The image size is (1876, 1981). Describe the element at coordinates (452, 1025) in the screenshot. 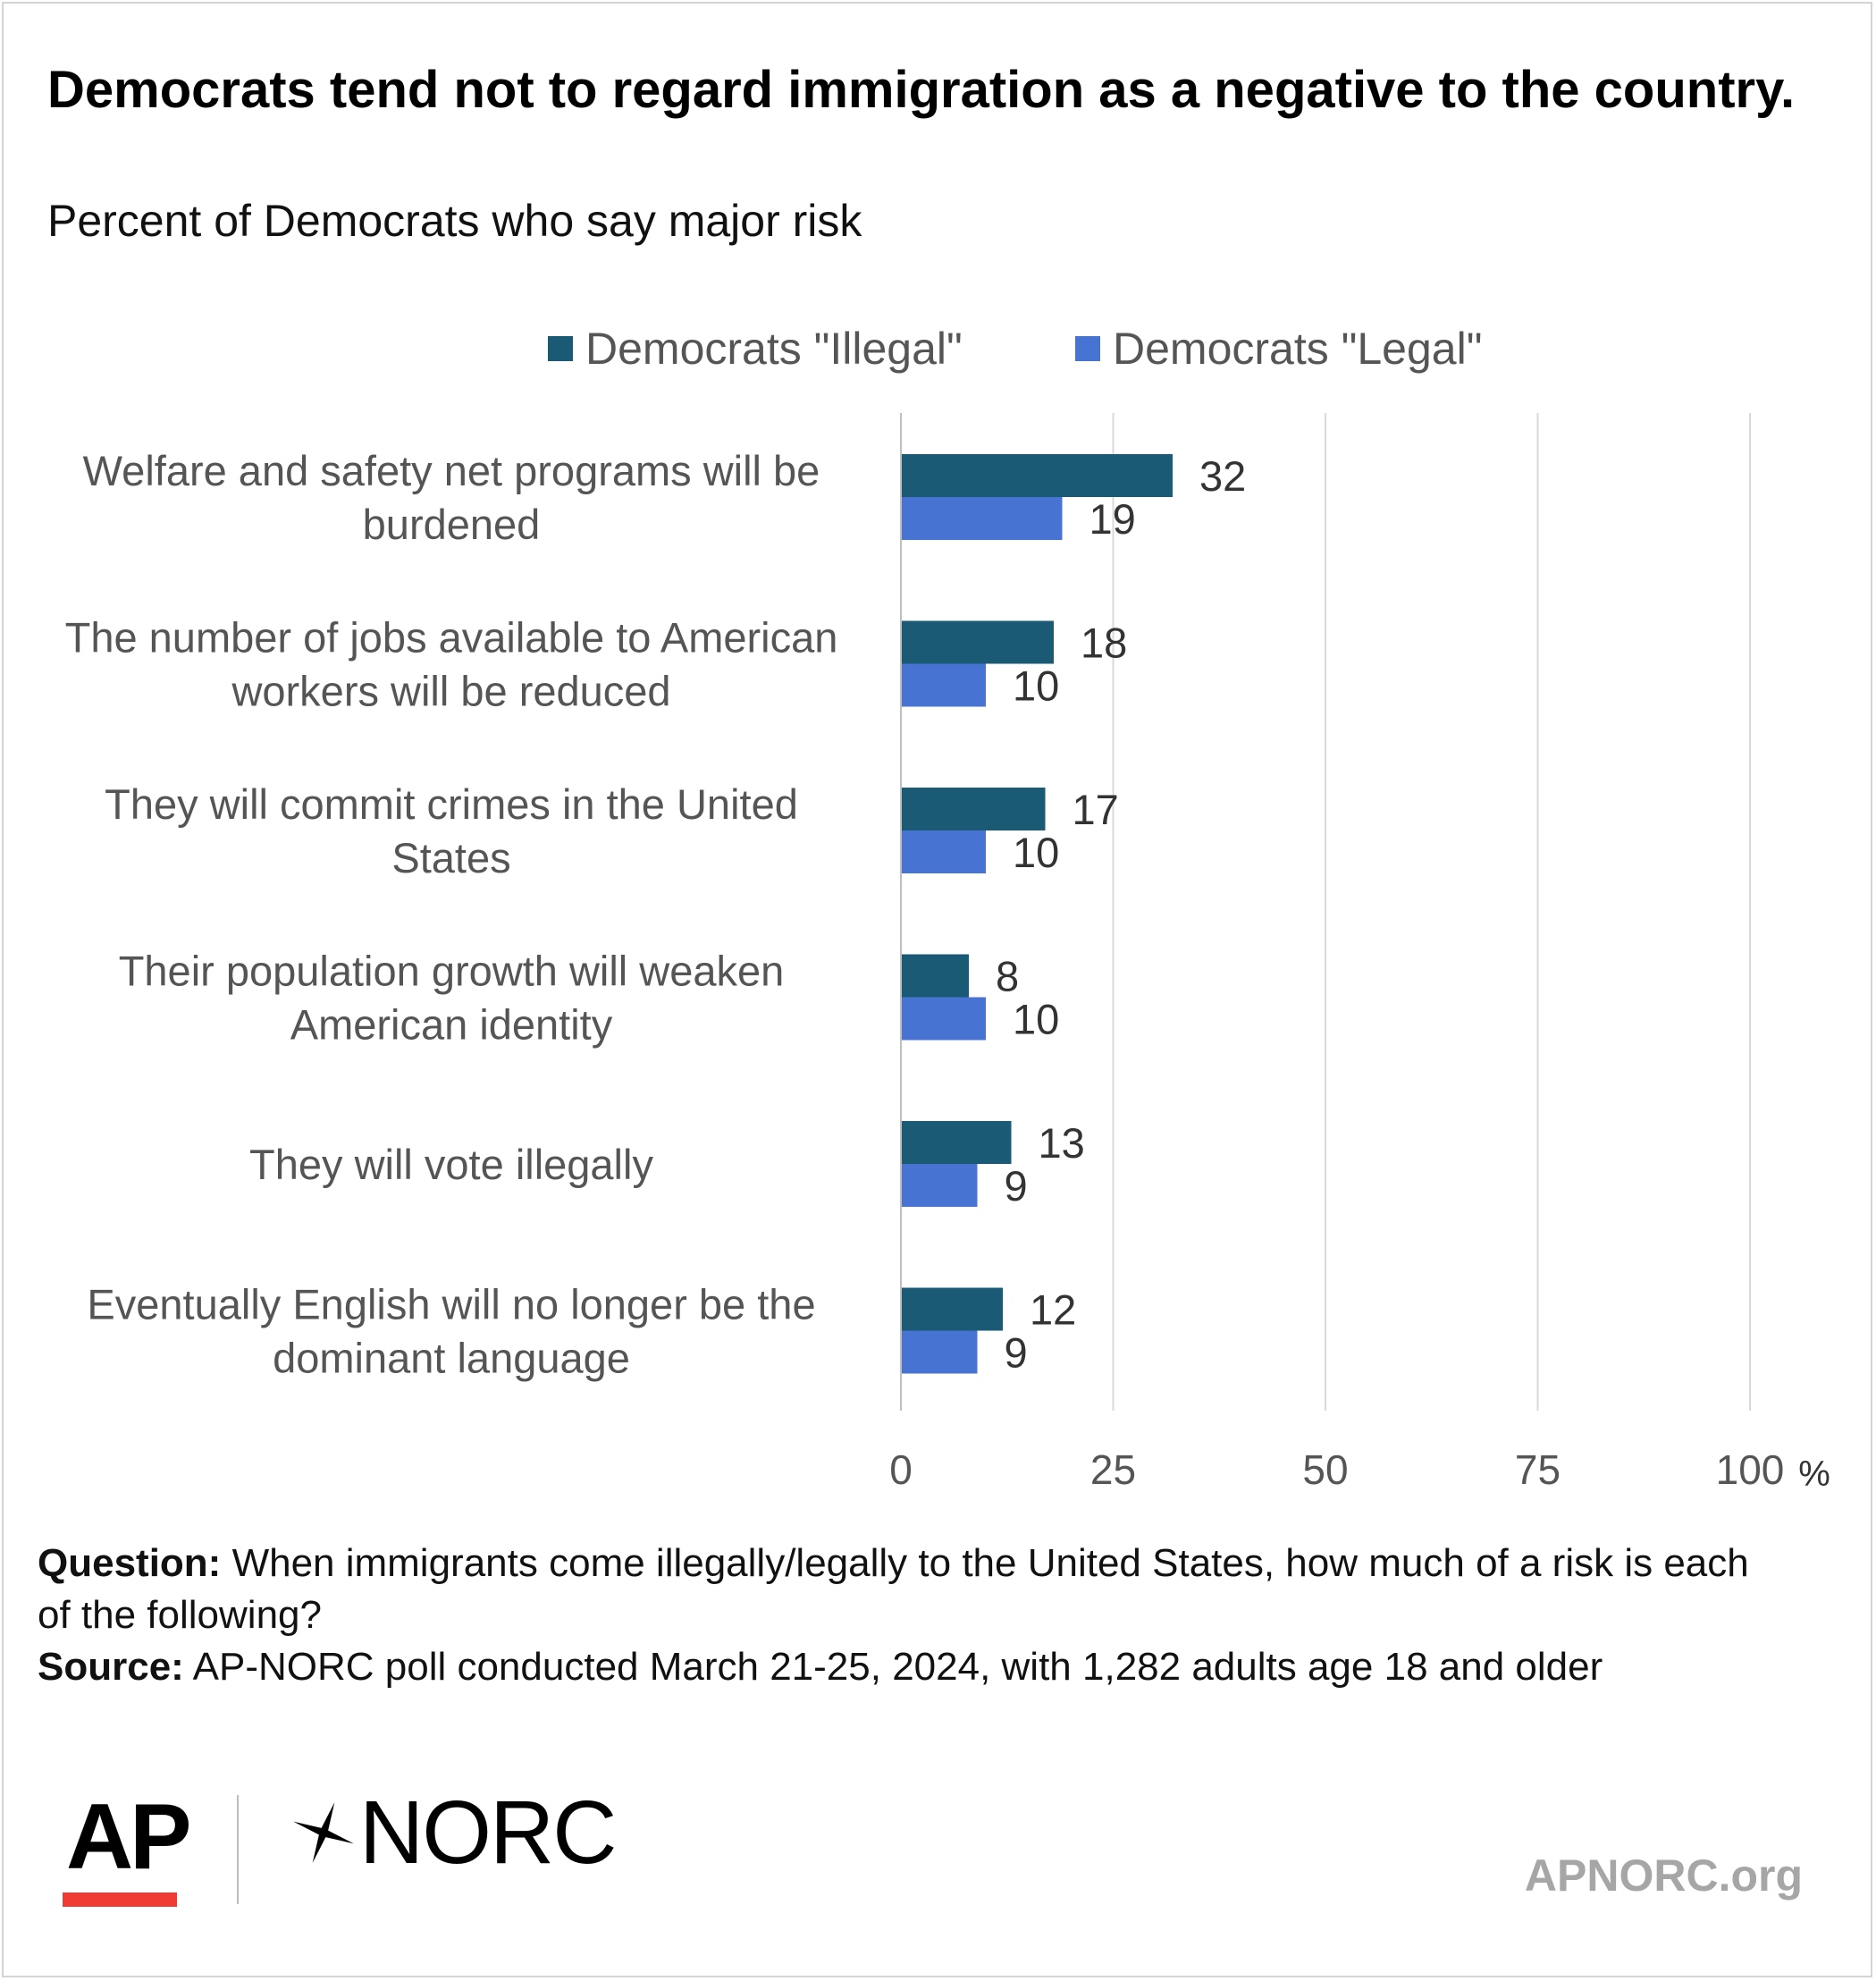

I see `category-label-line: American identity` at that location.